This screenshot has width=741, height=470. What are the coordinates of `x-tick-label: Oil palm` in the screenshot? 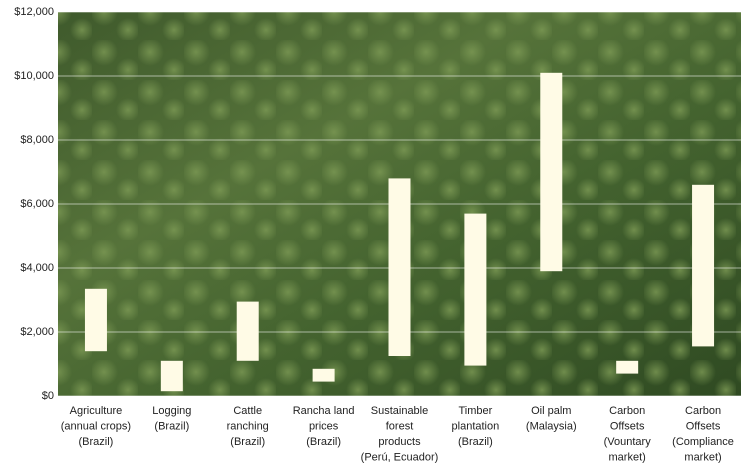 It's located at (551, 411).